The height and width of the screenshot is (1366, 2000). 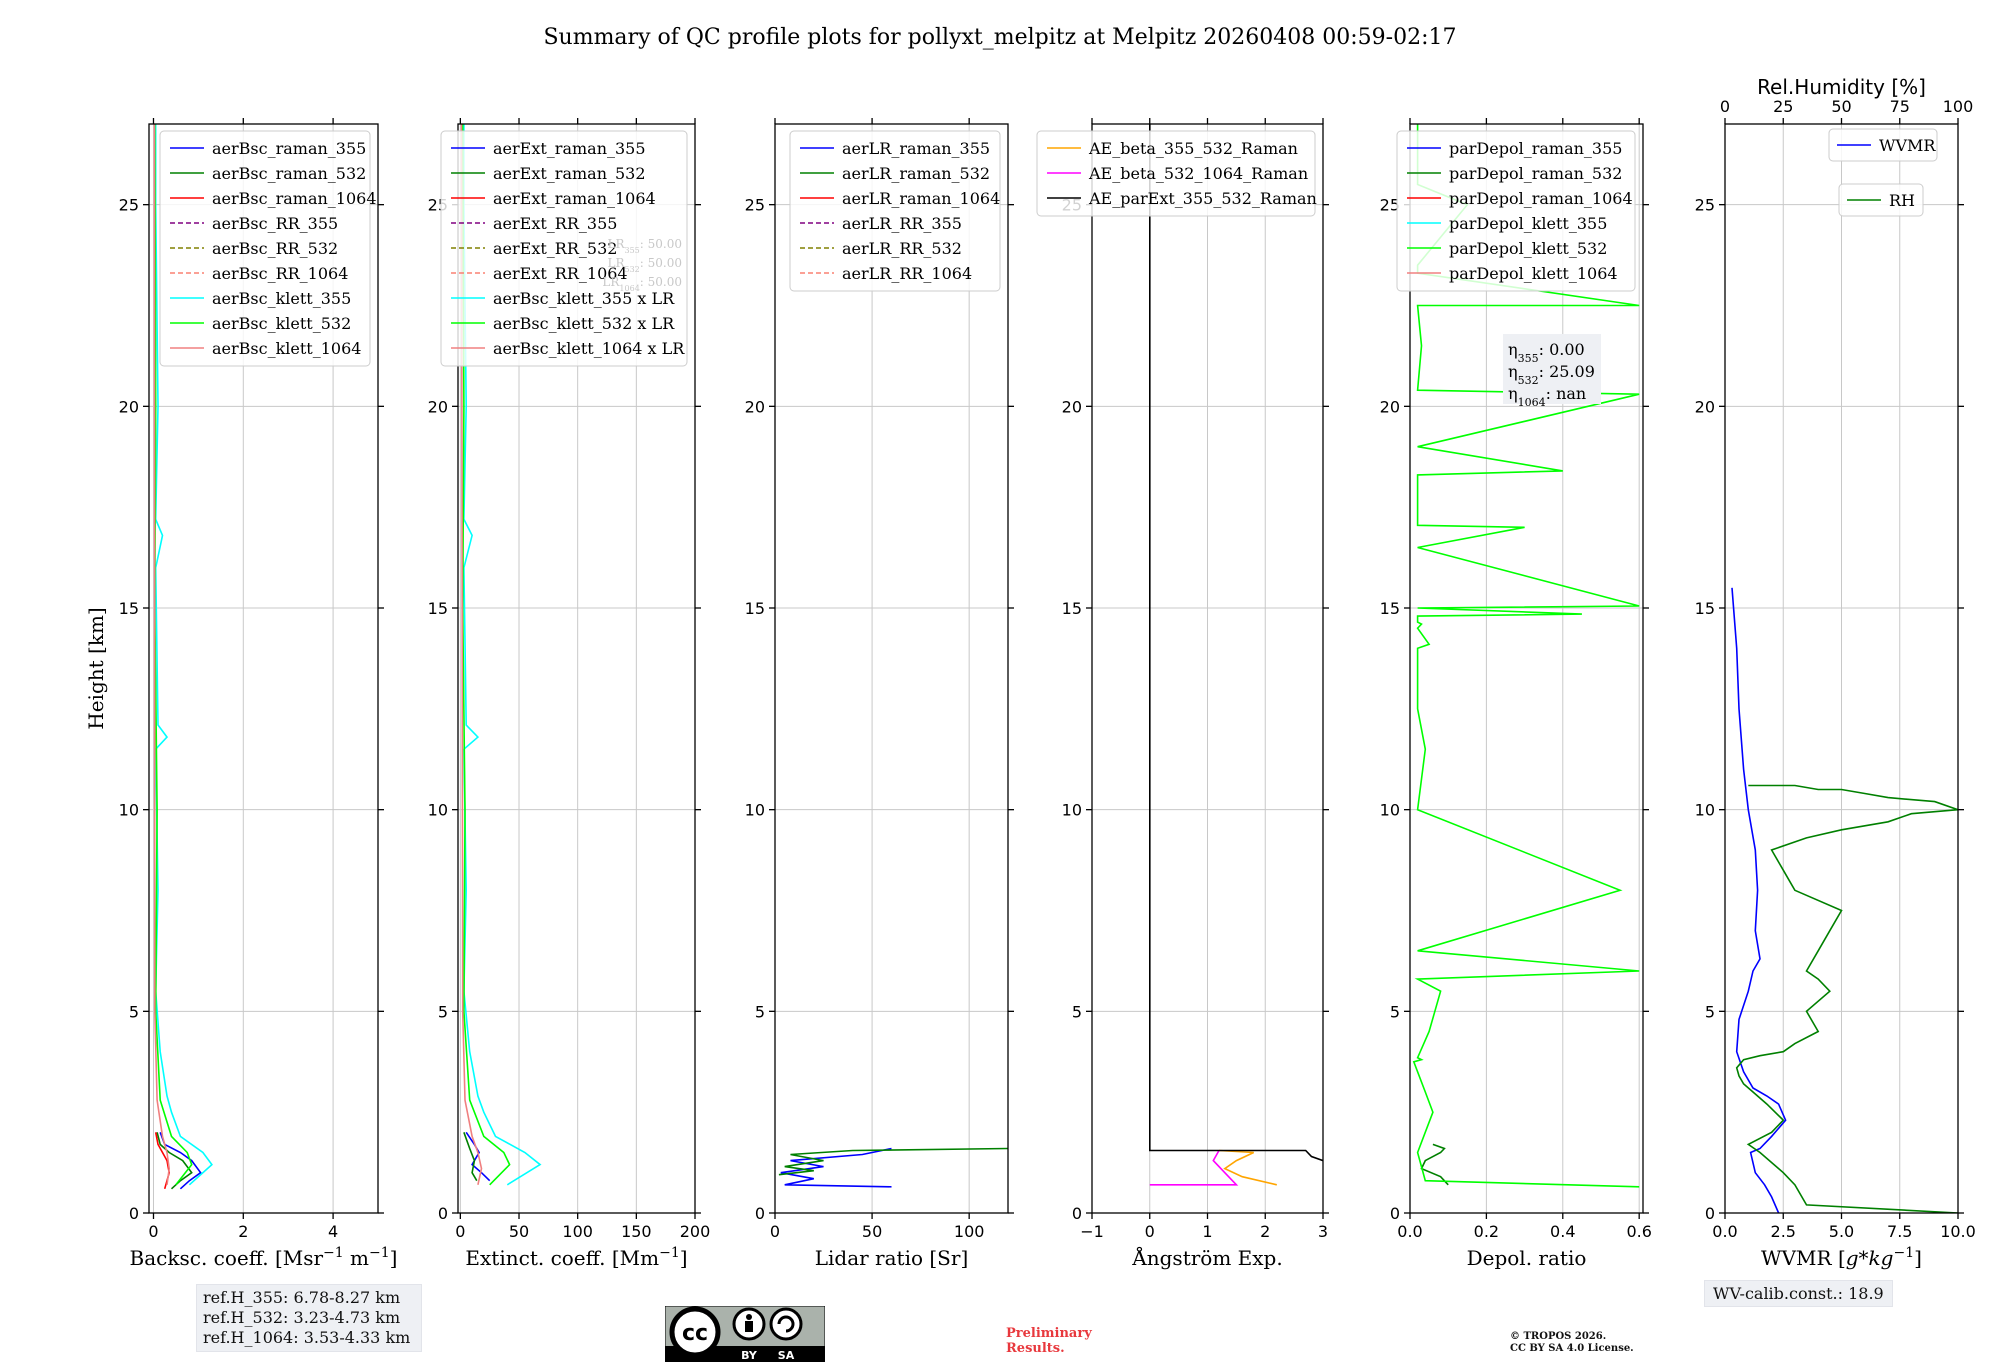 I want to click on legend-label: aerBsc_klett_532 x LR, so click(x=584, y=323).